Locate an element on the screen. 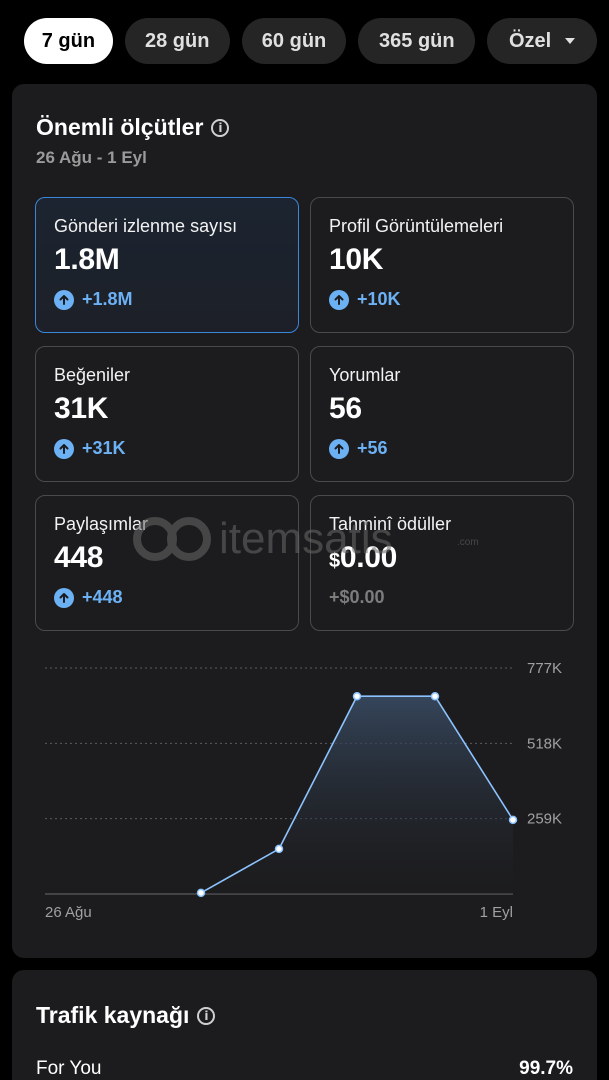 The height and width of the screenshot is (1080, 609). metric-label: Beğeniler is located at coordinates (92, 375).